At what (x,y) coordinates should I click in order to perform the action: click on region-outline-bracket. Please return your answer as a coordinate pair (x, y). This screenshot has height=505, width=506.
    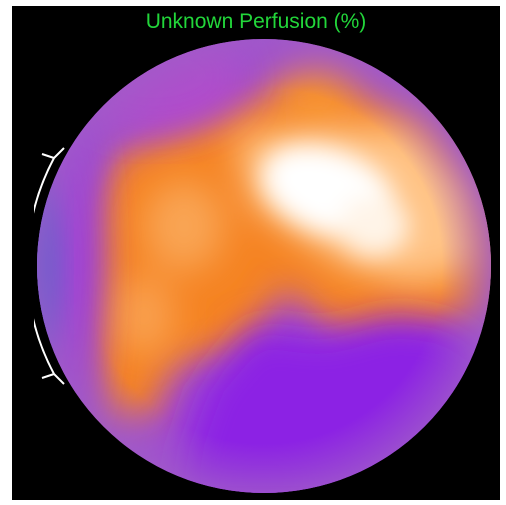
    Looking at the image, I should click on (49, 266).